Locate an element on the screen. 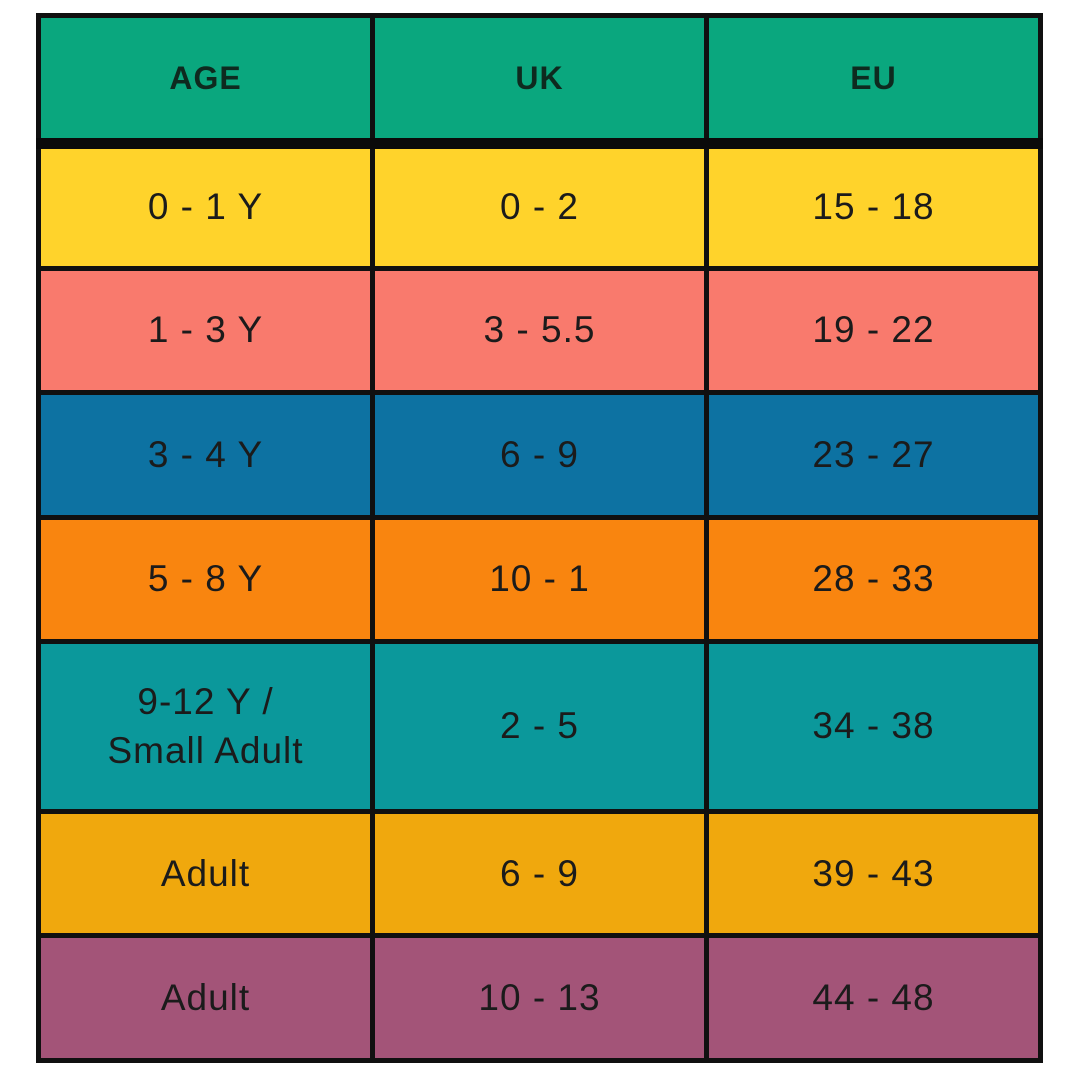  age-cell: 9-12 Y / Small Adult is located at coordinates (205, 726).